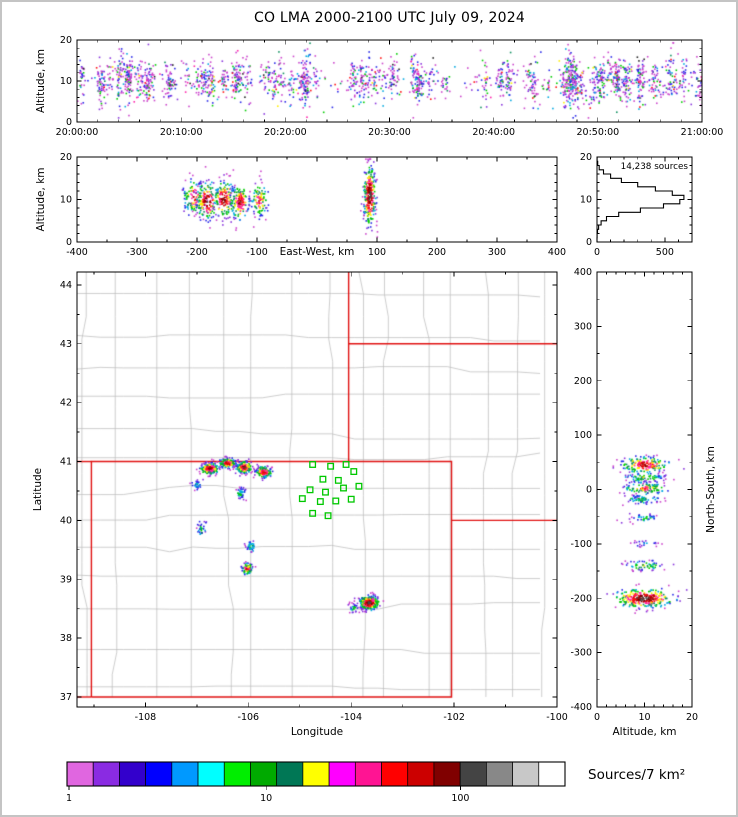 This screenshot has height=817, width=738. What do you see at coordinates (702, 132) in the screenshot?
I see `tick-label: 21:00:00` at bounding box center [702, 132].